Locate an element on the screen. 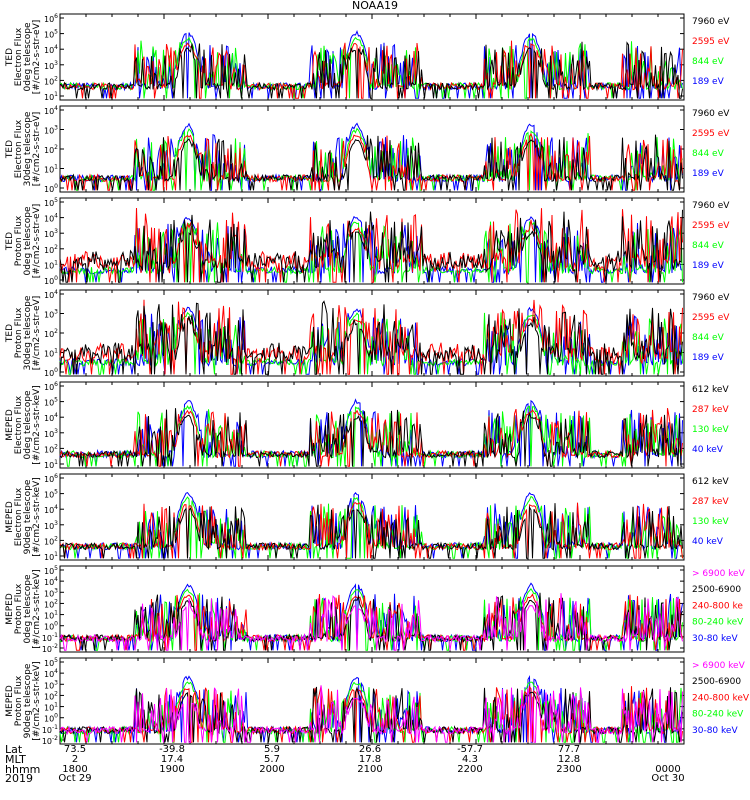 Image resolution: width=750 pixels, height=800 pixels. footer-mlt-value: 17.8 is located at coordinates (370, 759).